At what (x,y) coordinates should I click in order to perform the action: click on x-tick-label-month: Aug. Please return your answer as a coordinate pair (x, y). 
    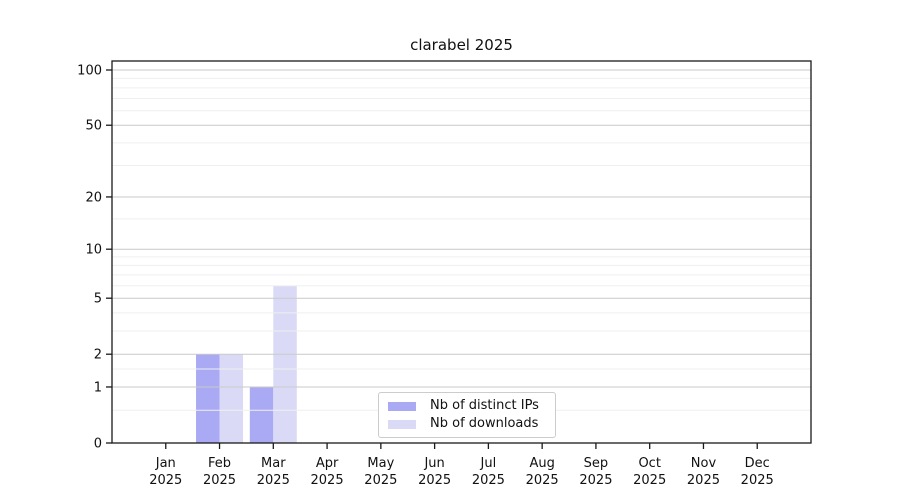
    Looking at the image, I should click on (541, 463).